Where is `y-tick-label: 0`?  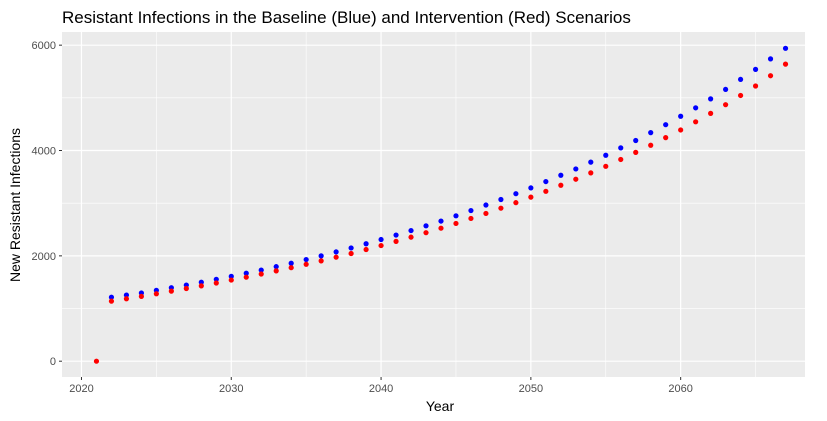 y-tick-label: 0 is located at coordinates (53, 362).